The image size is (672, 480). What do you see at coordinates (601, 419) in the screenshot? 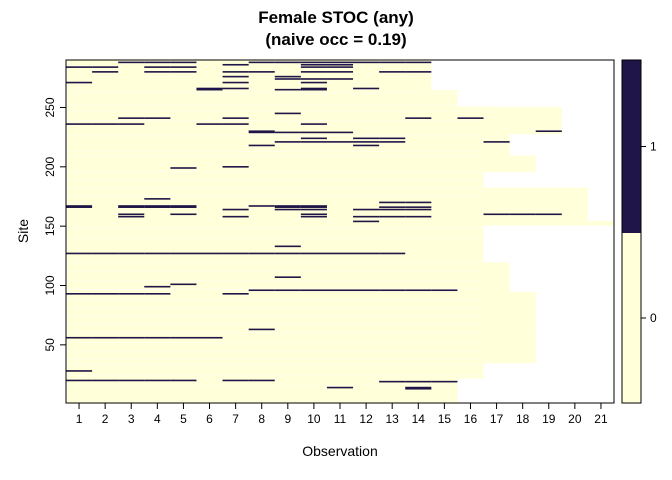
I see `x-tick-label: 21` at bounding box center [601, 419].